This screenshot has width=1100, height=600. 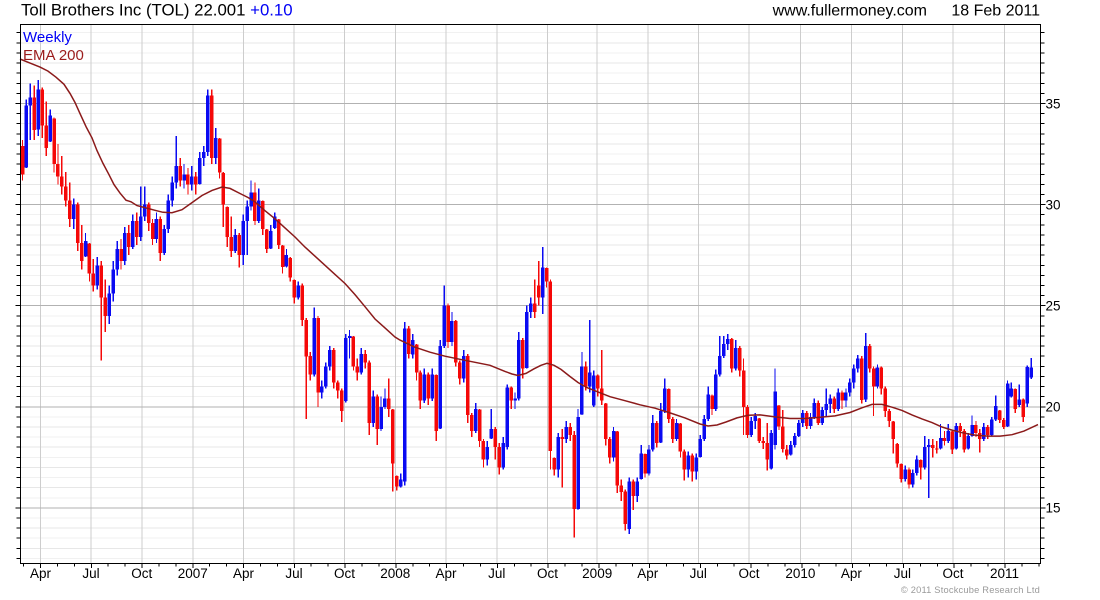 I want to click on svg-text: Weekly, so click(x=47, y=37).